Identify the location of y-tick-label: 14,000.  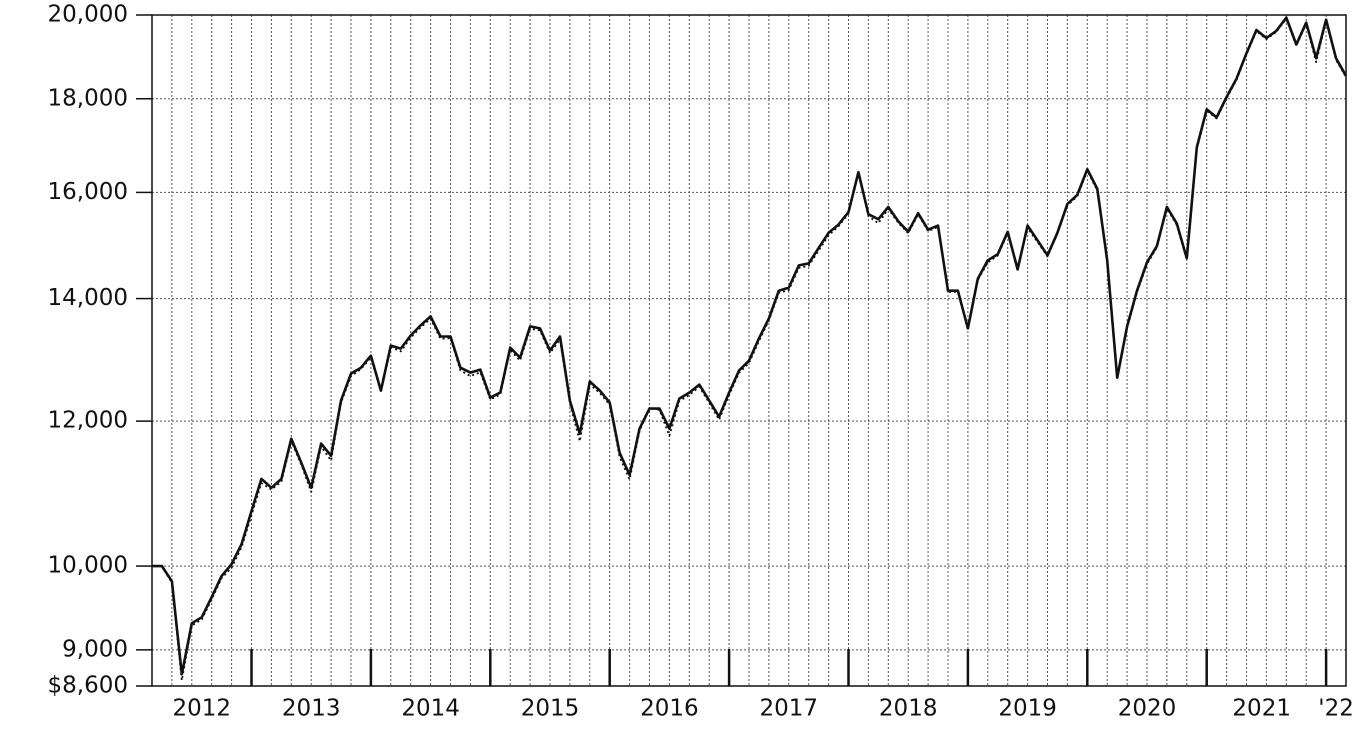
(88, 298).